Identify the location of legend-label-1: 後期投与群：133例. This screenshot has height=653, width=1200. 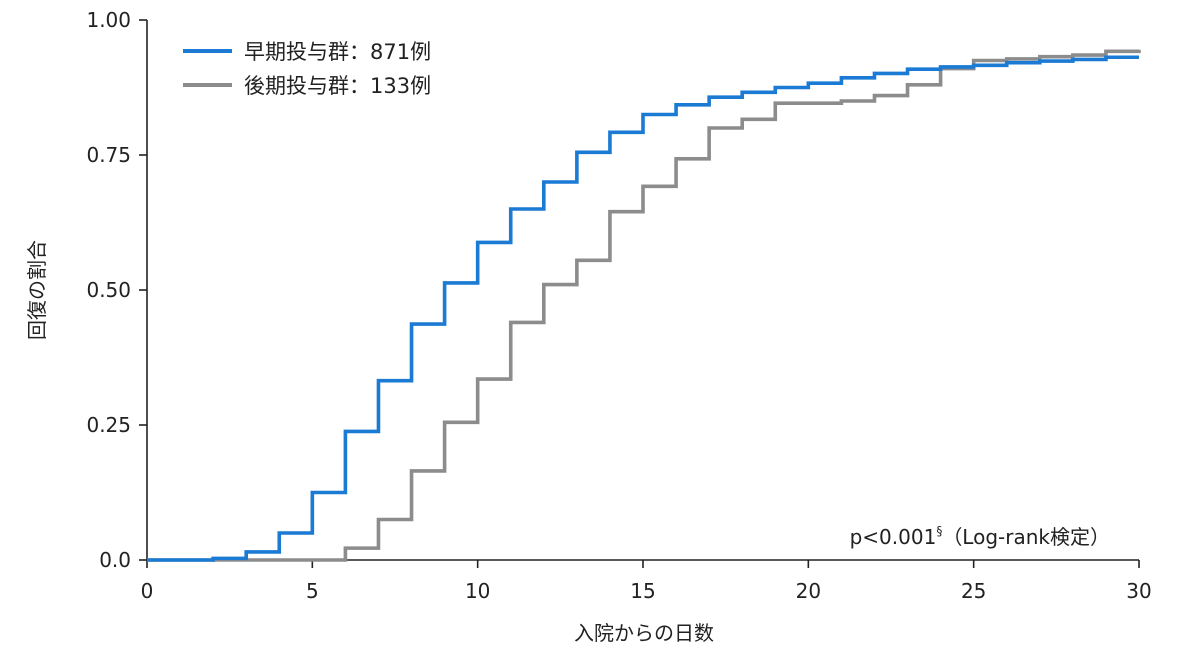
(337, 86).